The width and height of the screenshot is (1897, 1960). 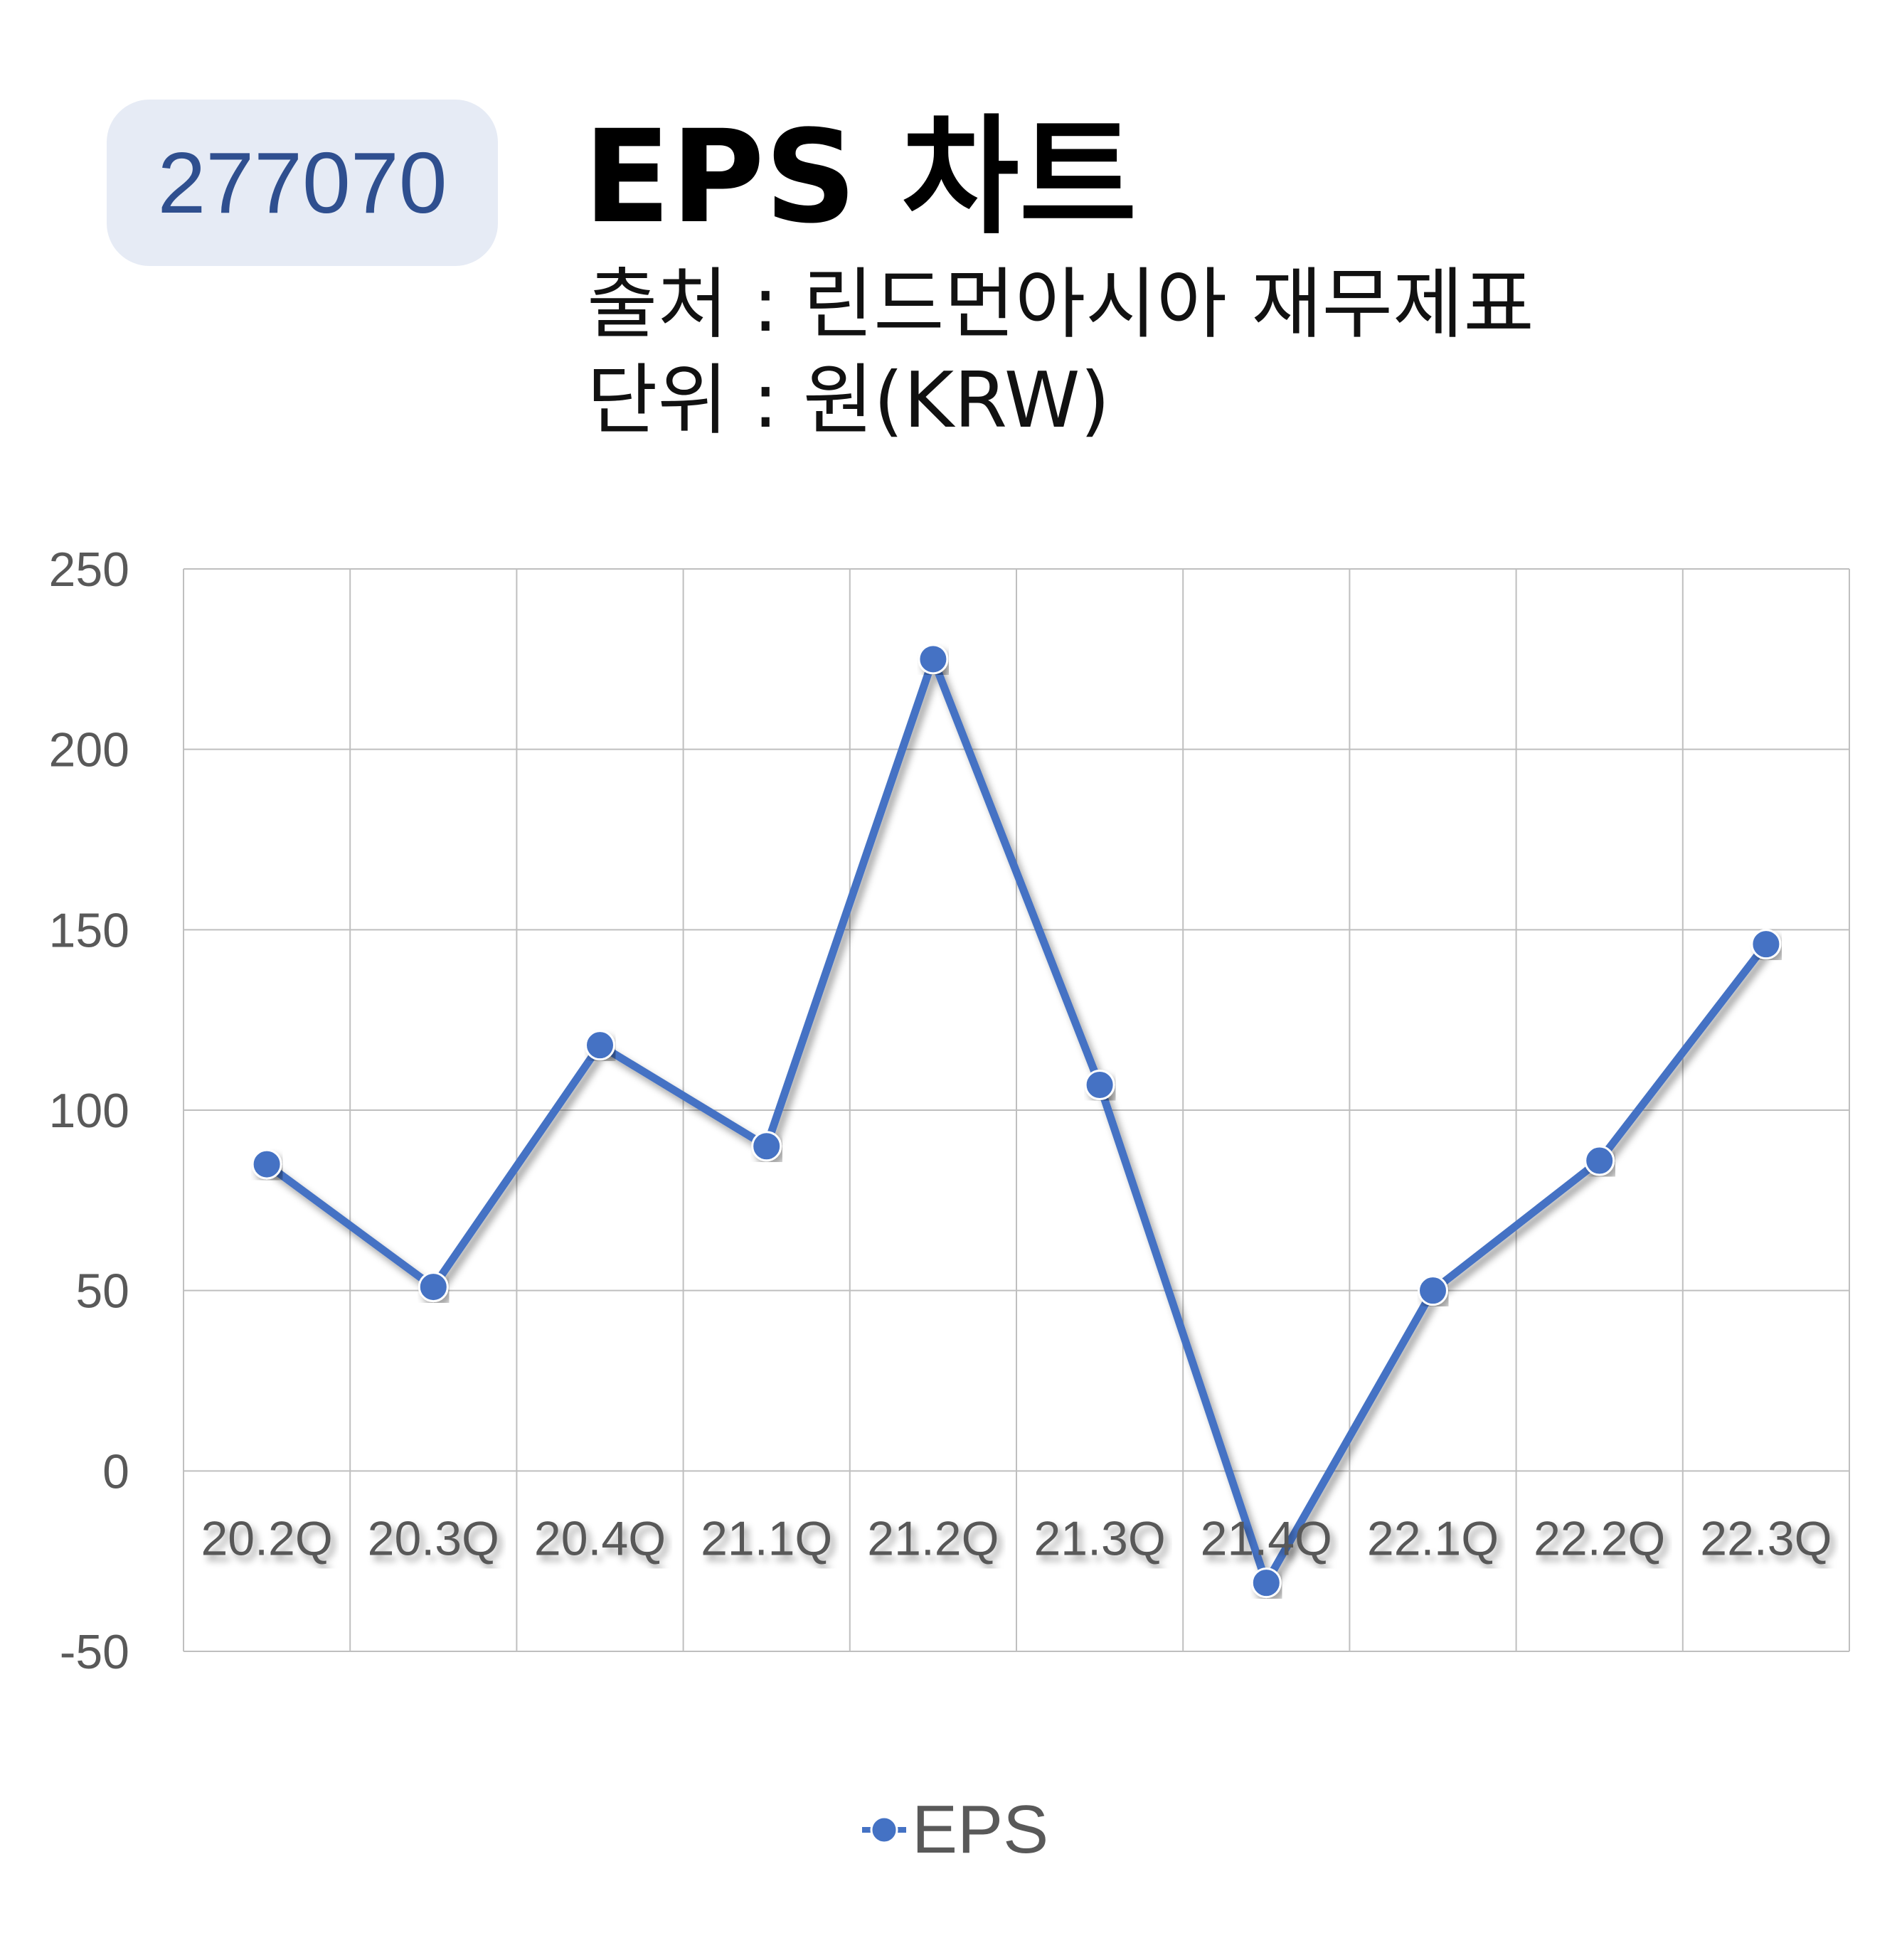 I want to click on stock-code: 277070, so click(x=302, y=182).